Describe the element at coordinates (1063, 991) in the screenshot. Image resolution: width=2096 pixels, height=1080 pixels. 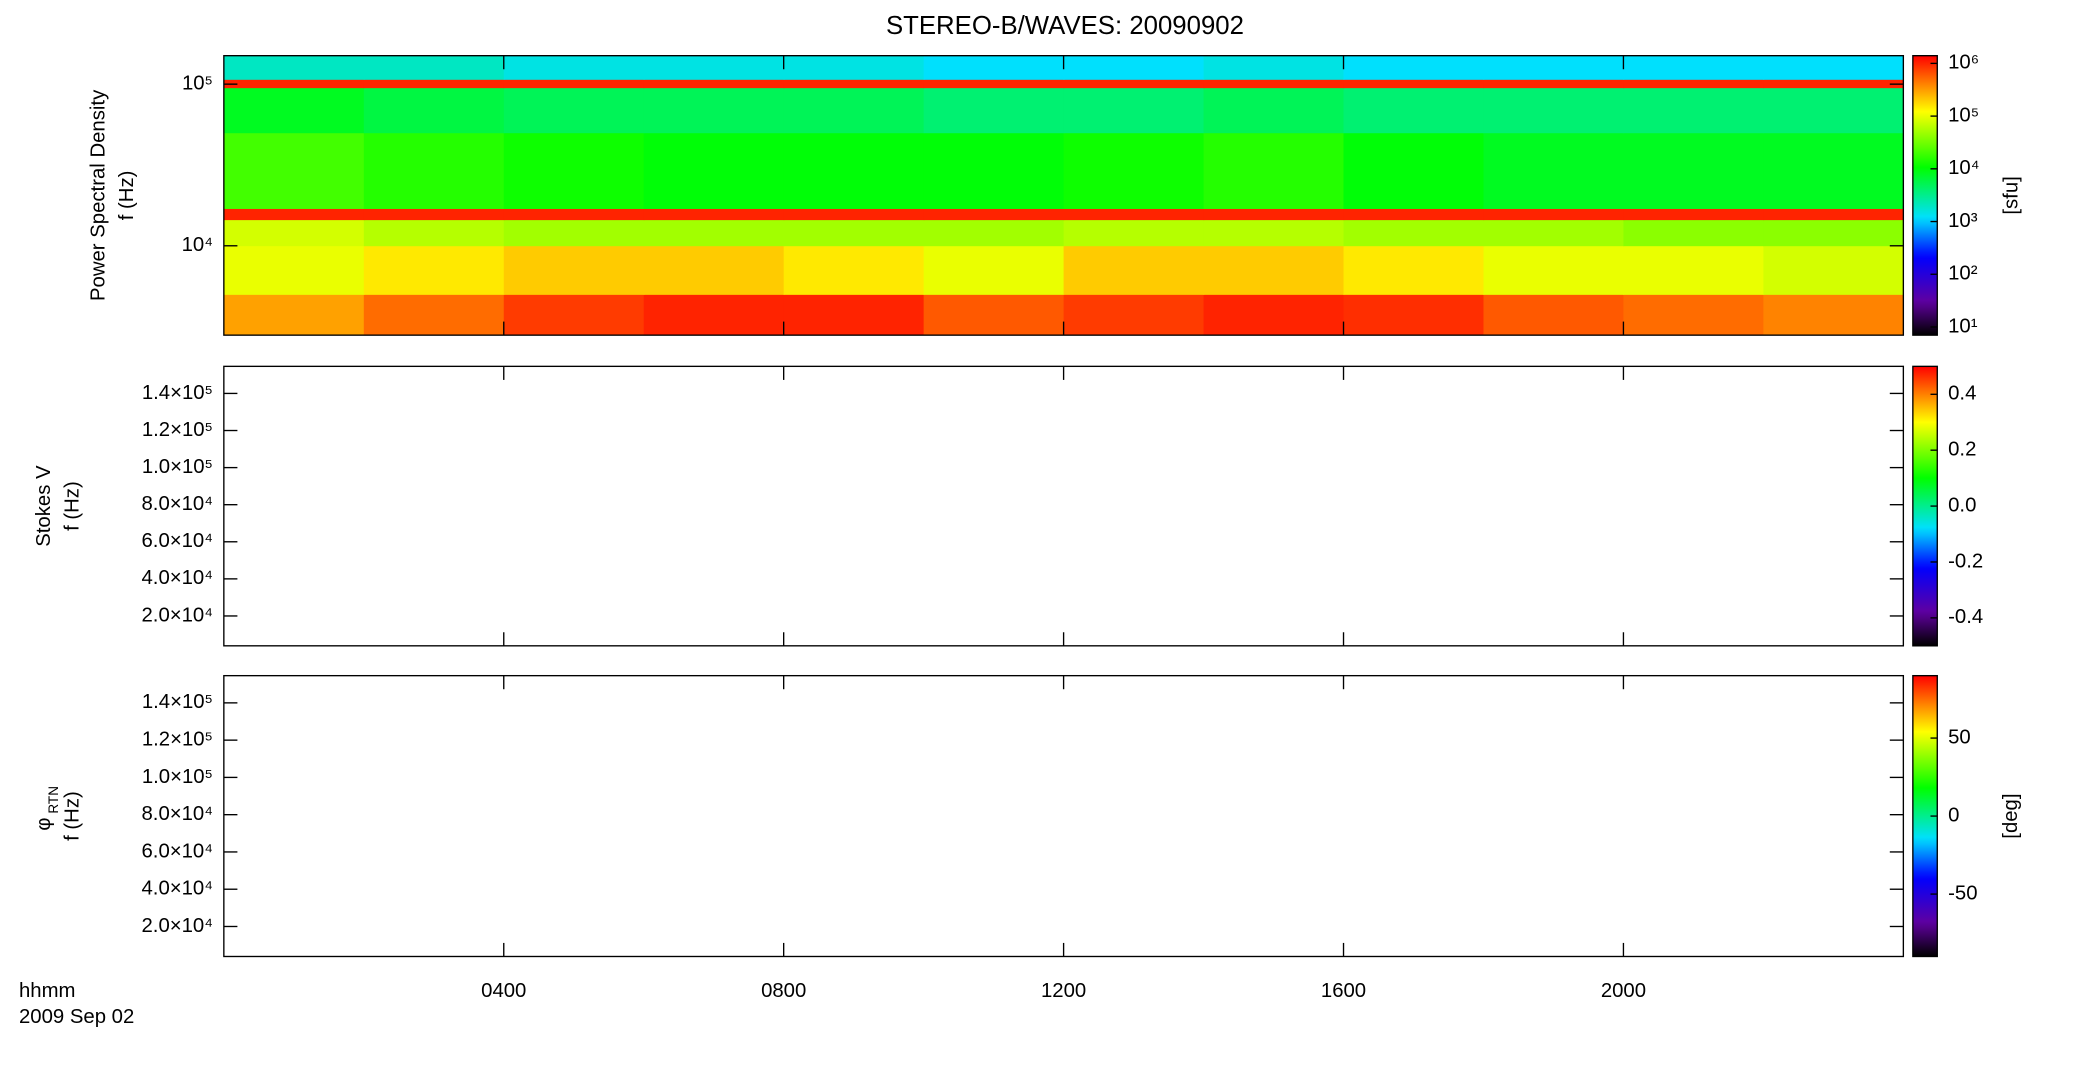
I see `x-tick-label: 1200` at that location.